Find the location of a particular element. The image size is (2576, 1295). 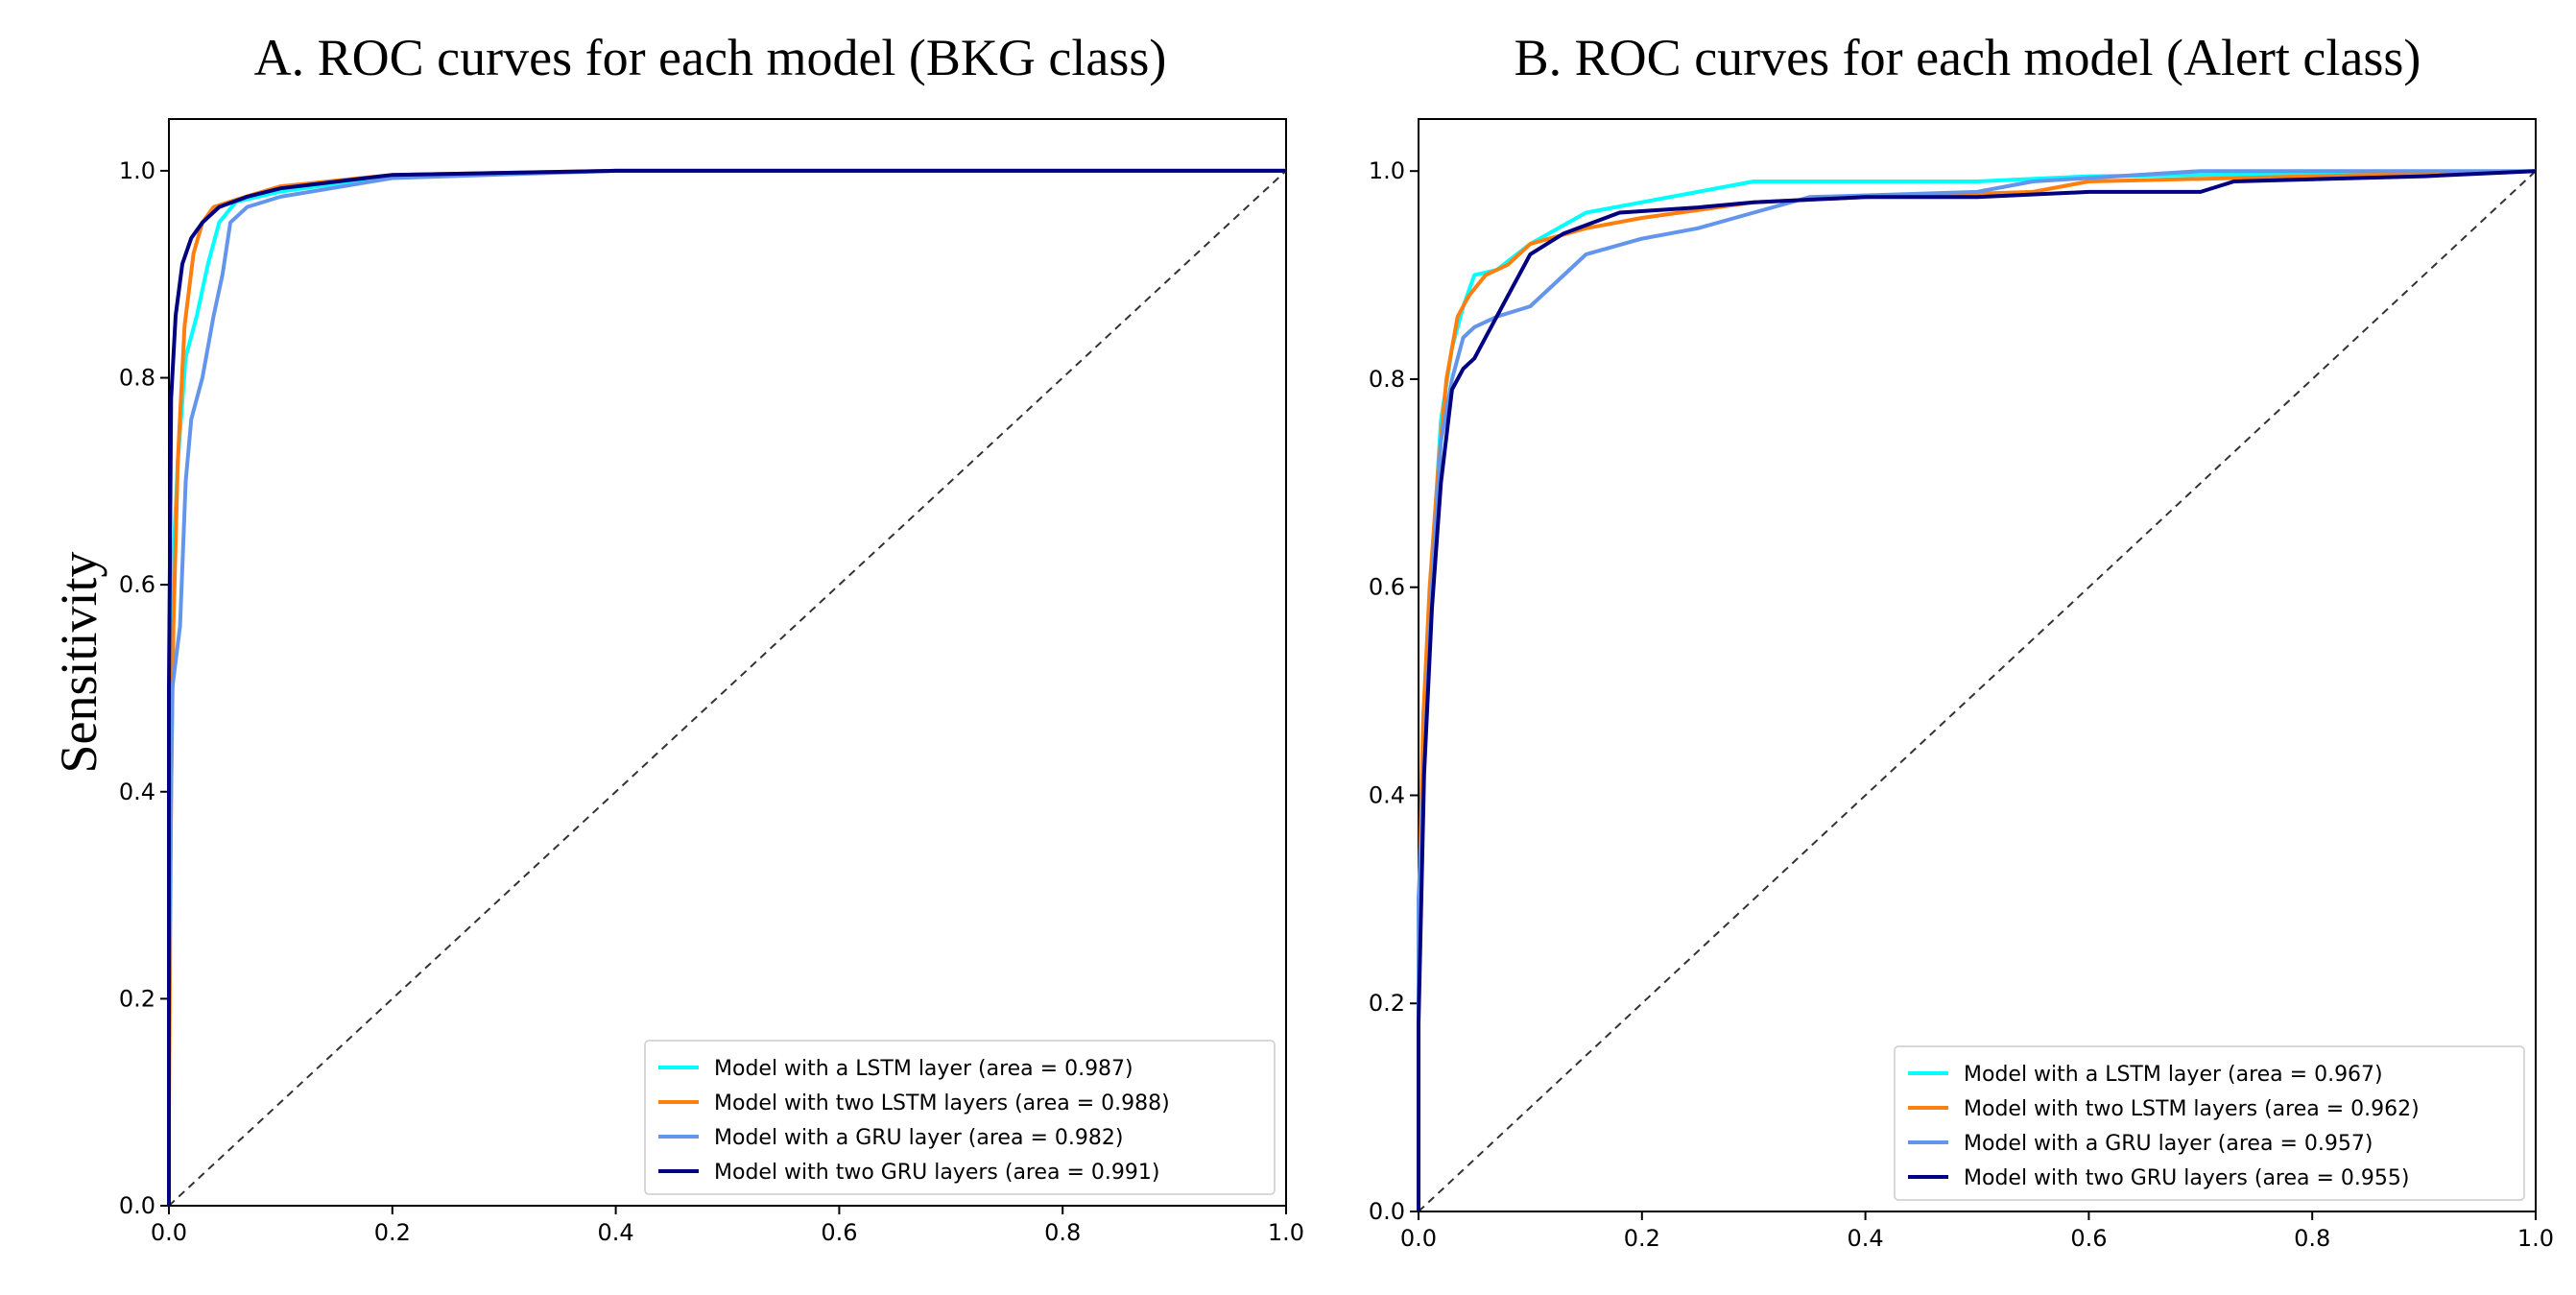

panel-b-xtick-label: 1.0 is located at coordinates (2535, 1238).